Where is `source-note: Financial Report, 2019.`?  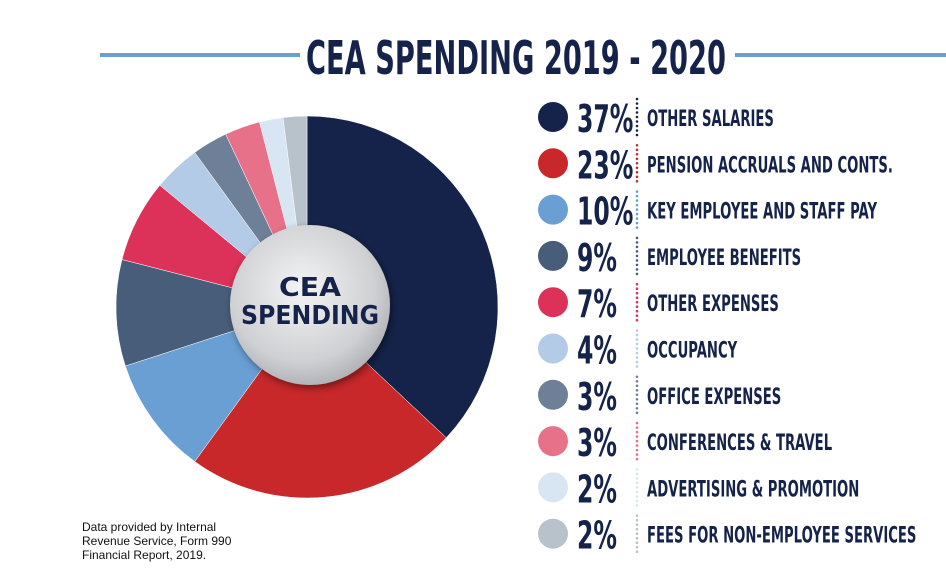
source-note: Financial Report, 2019. is located at coordinates (144, 555).